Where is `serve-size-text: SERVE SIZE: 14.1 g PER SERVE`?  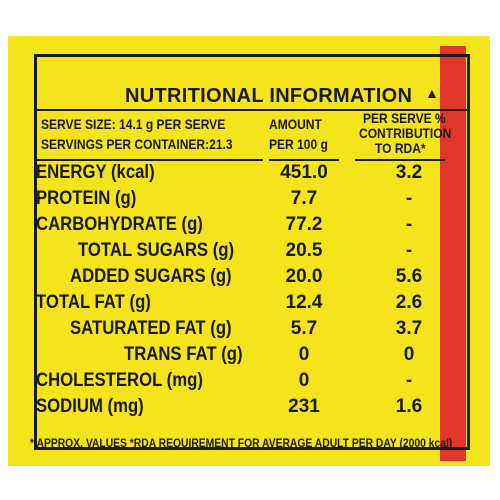
serve-size-text: SERVE SIZE: 14.1 g PER SERVE is located at coordinates (133, 124).